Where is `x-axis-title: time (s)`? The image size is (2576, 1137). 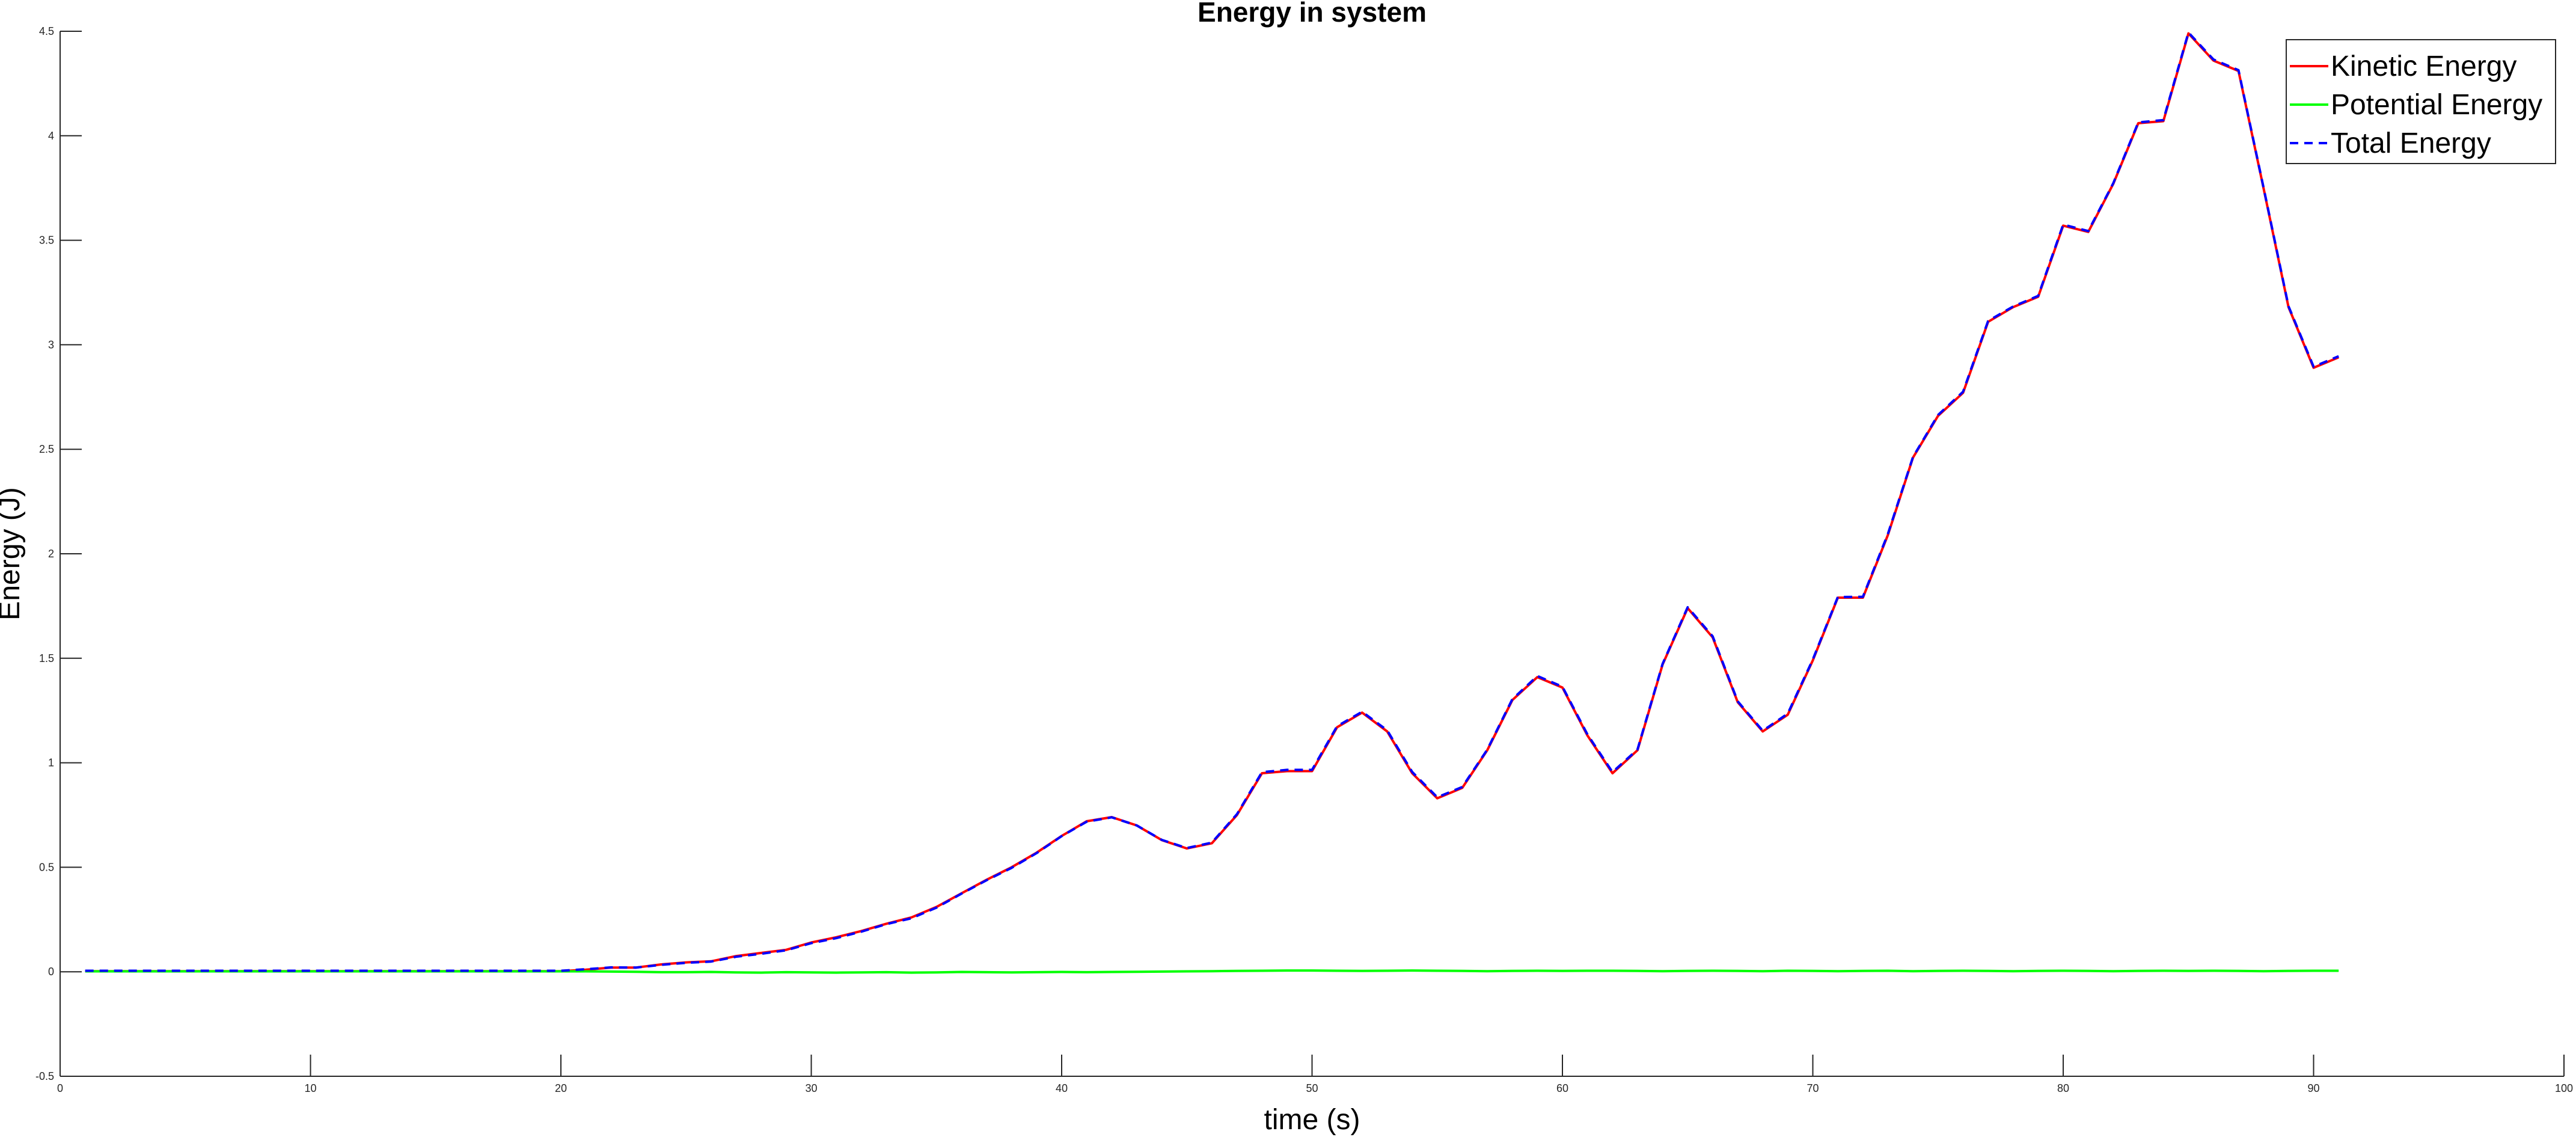 x-axis-title: time (s) is located at coordinates (1312, 1120).